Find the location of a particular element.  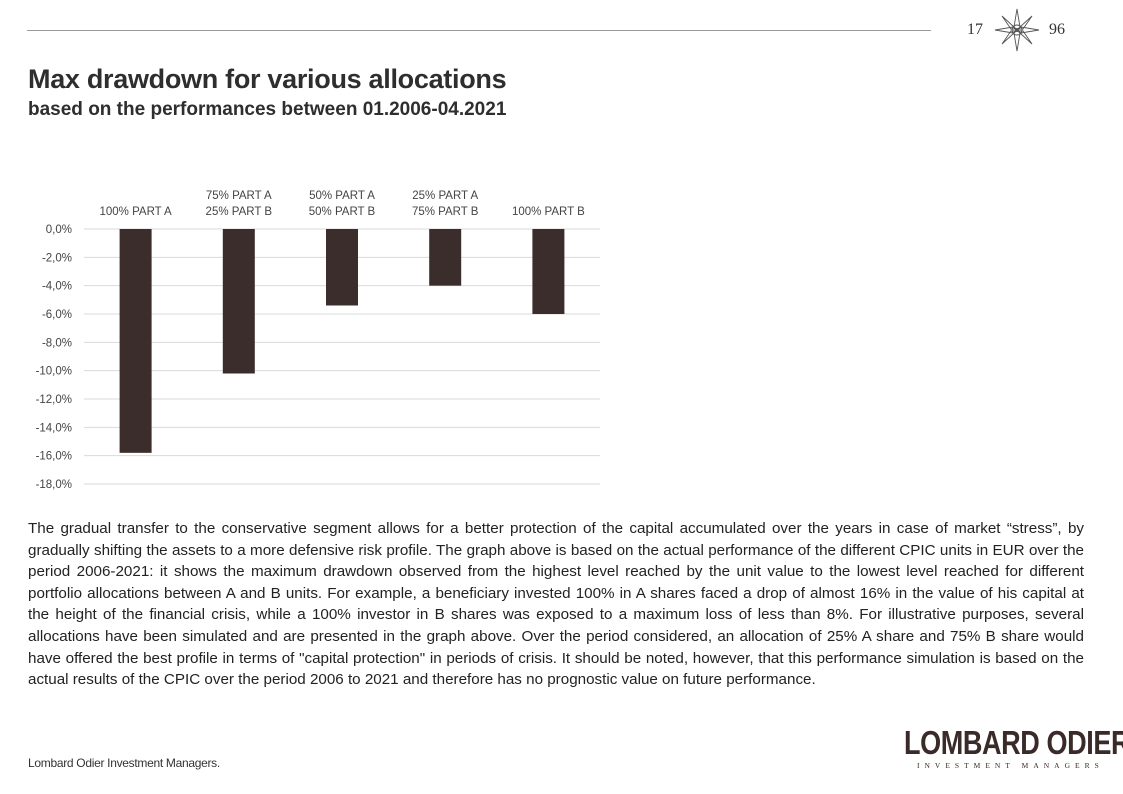

category-label: 100% PART A is located at coordinates (135, 212).